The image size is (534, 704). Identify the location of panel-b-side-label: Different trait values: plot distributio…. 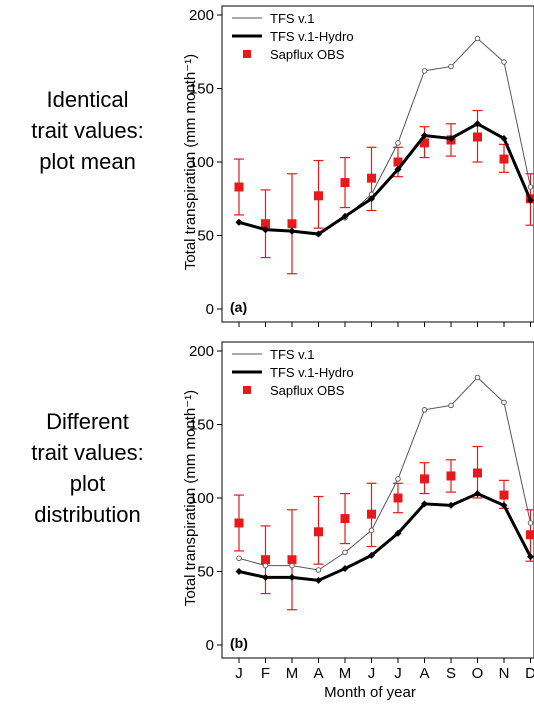
(87, 468).